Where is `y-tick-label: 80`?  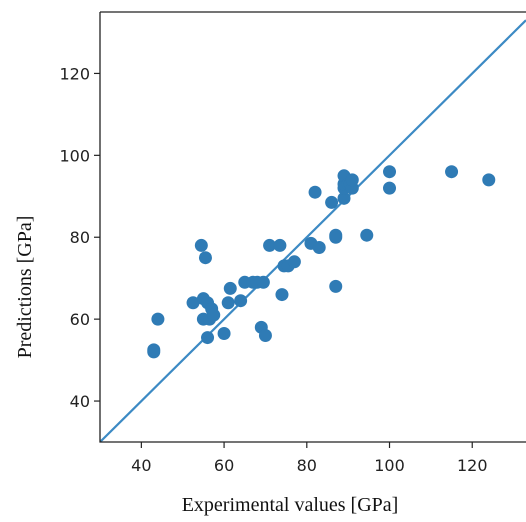
y-tick-label: 80 is located at coordinates (80, 237).